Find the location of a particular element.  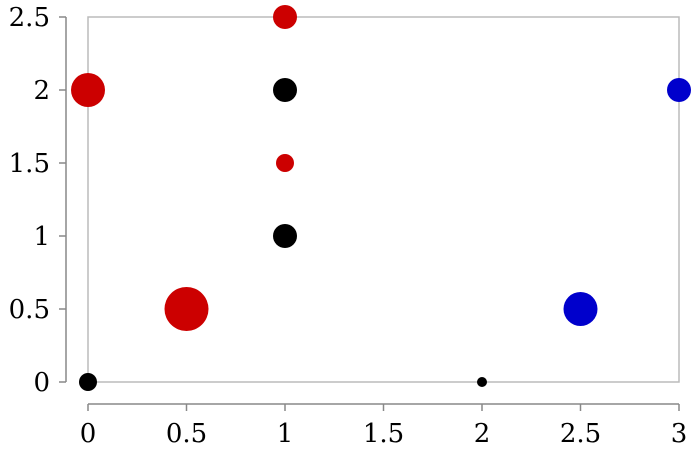

x-tick-label: 2 is located at coordinates (482, 434).